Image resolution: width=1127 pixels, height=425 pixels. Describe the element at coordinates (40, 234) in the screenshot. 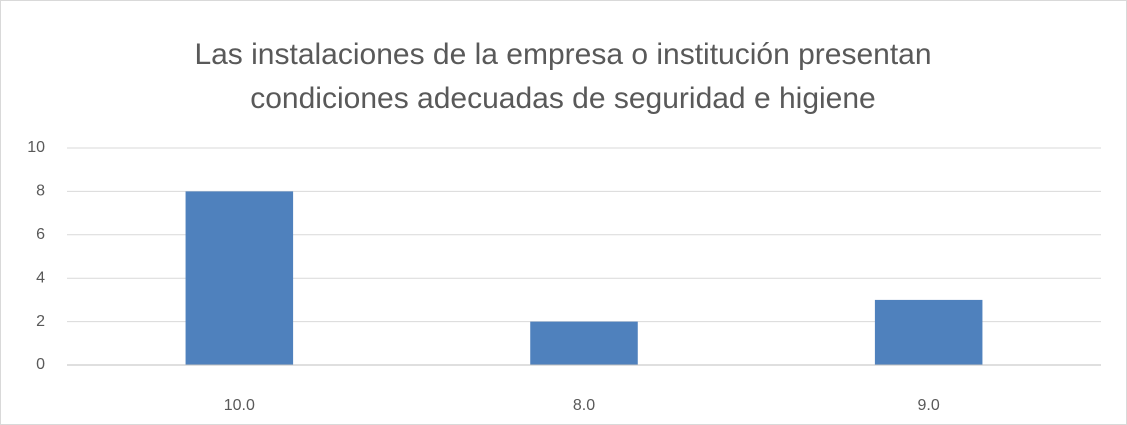

I see `y-tick-label: 6` at that location.